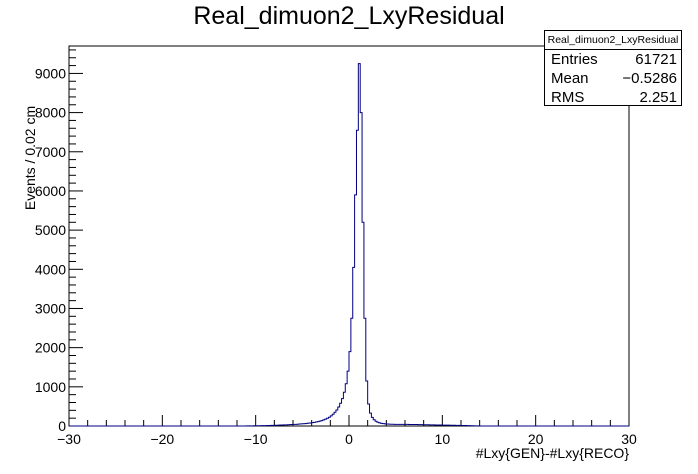 The image size is (698, 474). Describe the element at coordinates (30, 158) in the screenshot. I see `y-axis-label: Events / 0.02 cm` at that location.